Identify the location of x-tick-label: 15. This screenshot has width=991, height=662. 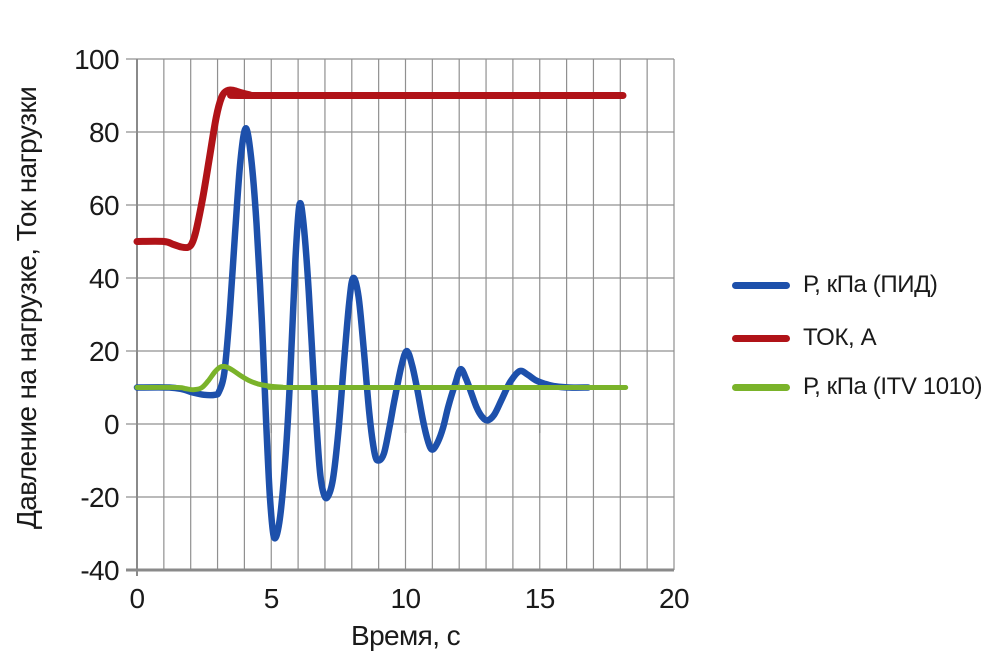
(540, 598).